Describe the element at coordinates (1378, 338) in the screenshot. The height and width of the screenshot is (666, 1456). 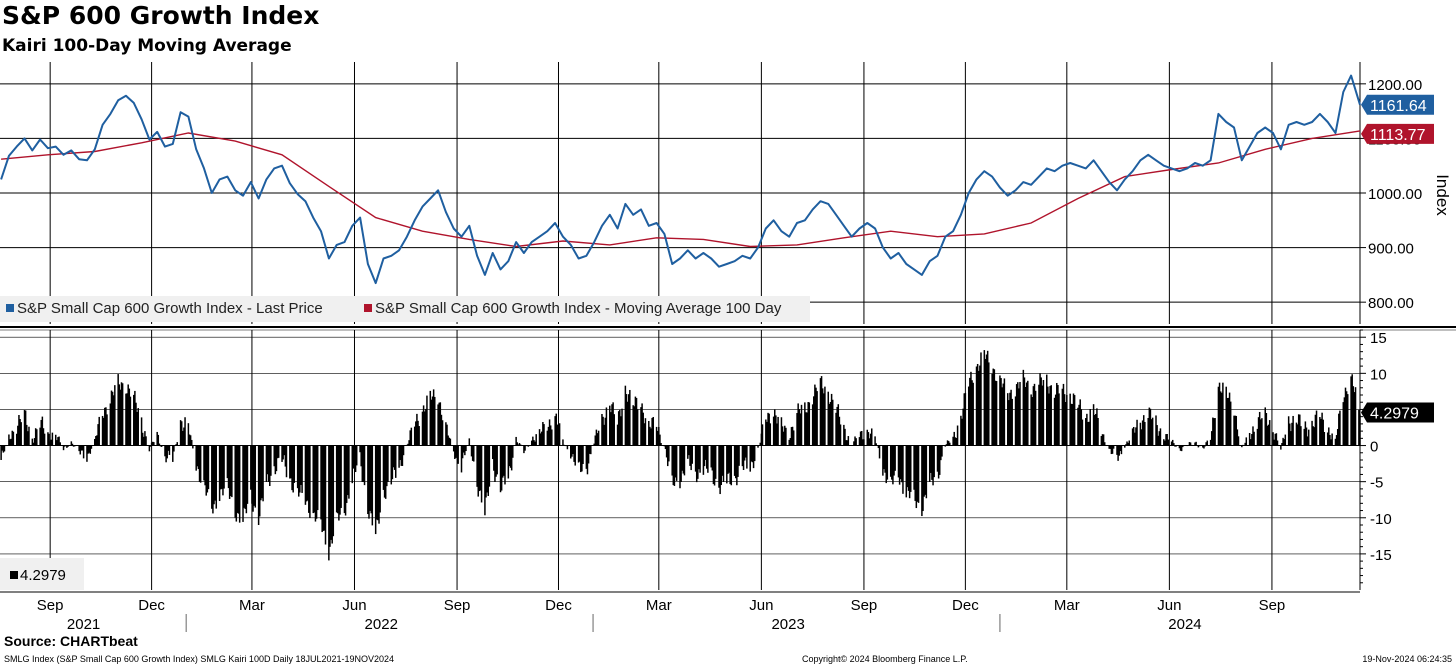
I see `y-tick-label-kairi: 15` at that location.